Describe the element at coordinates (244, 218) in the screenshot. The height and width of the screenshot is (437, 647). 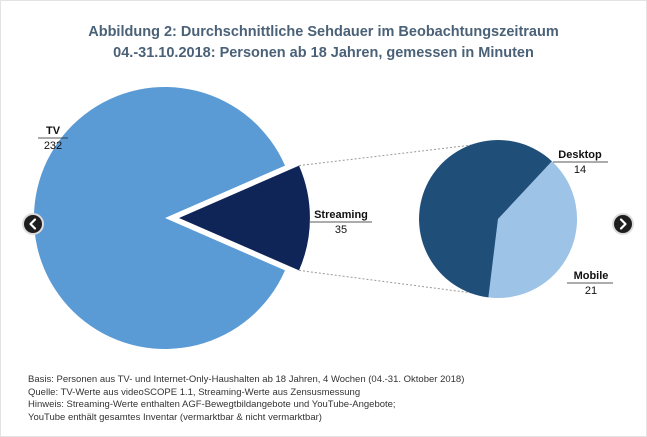
I see `pie-slice-streaming` at that location.